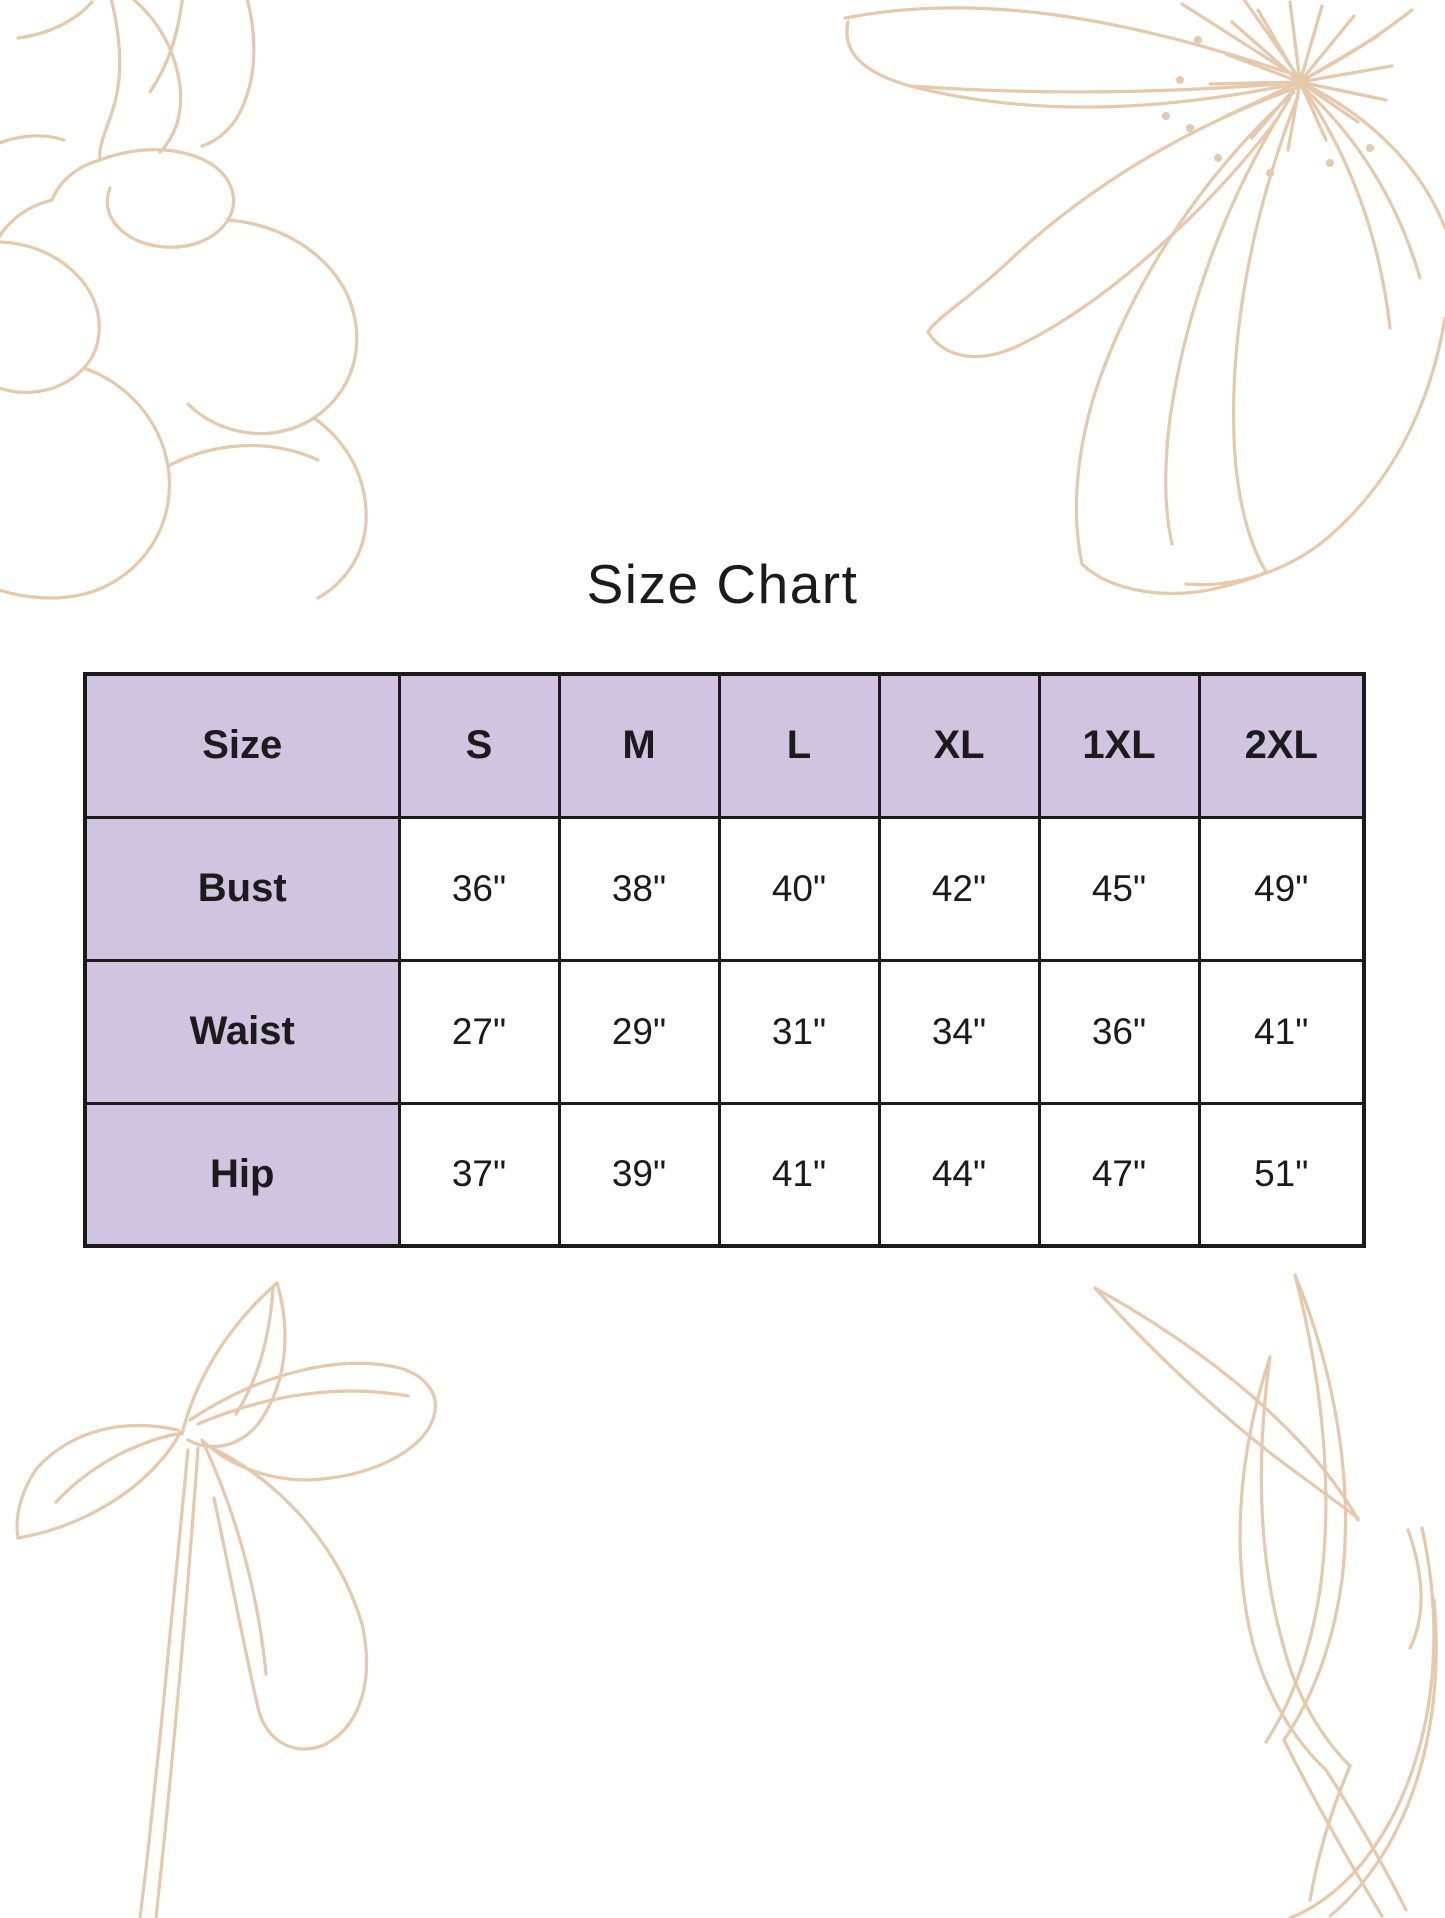 The width and height of the screenshot is (1445, 1918). I want to click on table-row-bust: Bust 36" 38" 40" 42" 45" 49", so click(724, 888).